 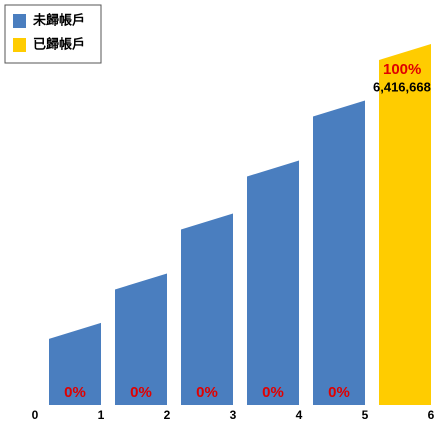 What do you see at coordinates (431, 414) in the screenshot?
I see `x-tick-label: 6` at bounding box center [431, 414].